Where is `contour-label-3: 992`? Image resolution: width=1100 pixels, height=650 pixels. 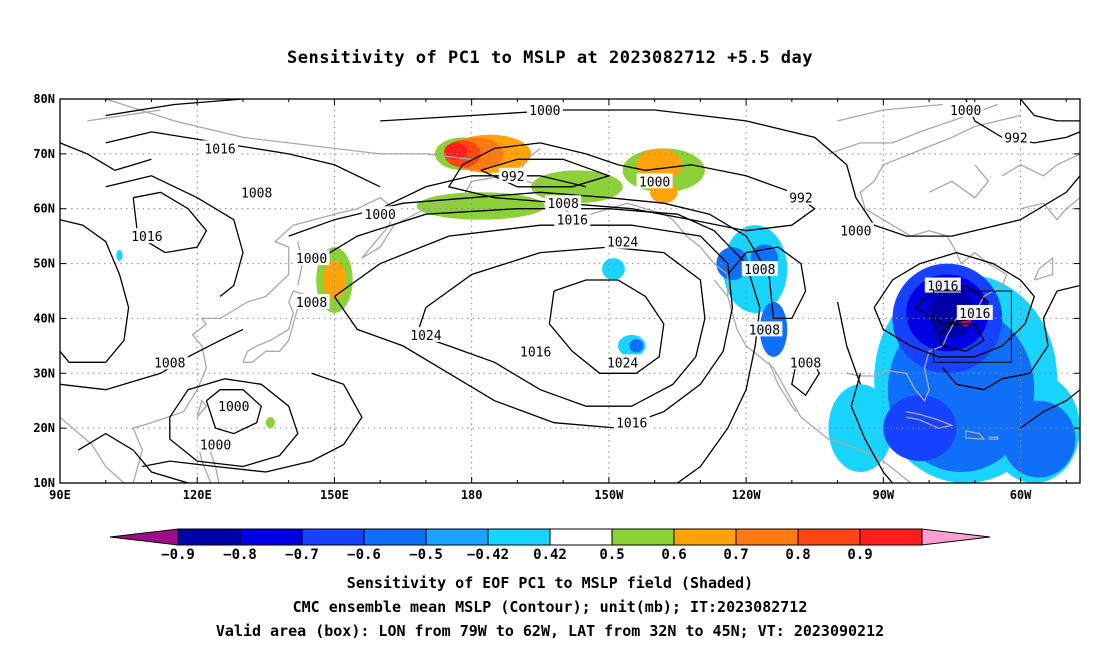
contour-label-3: 992 is located at coordinates (1015, 138).